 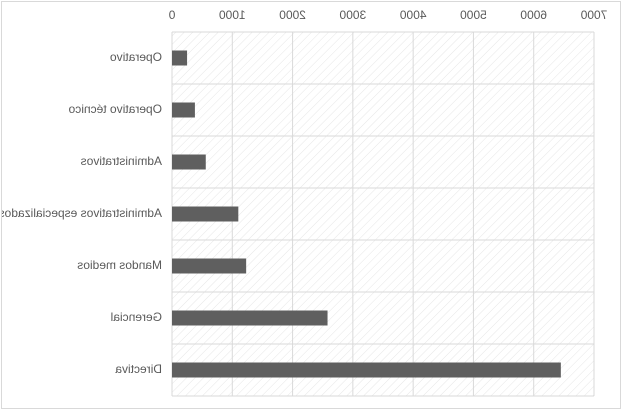 I want to click on category-label: Mandos medios, so click(x=119, y=265).